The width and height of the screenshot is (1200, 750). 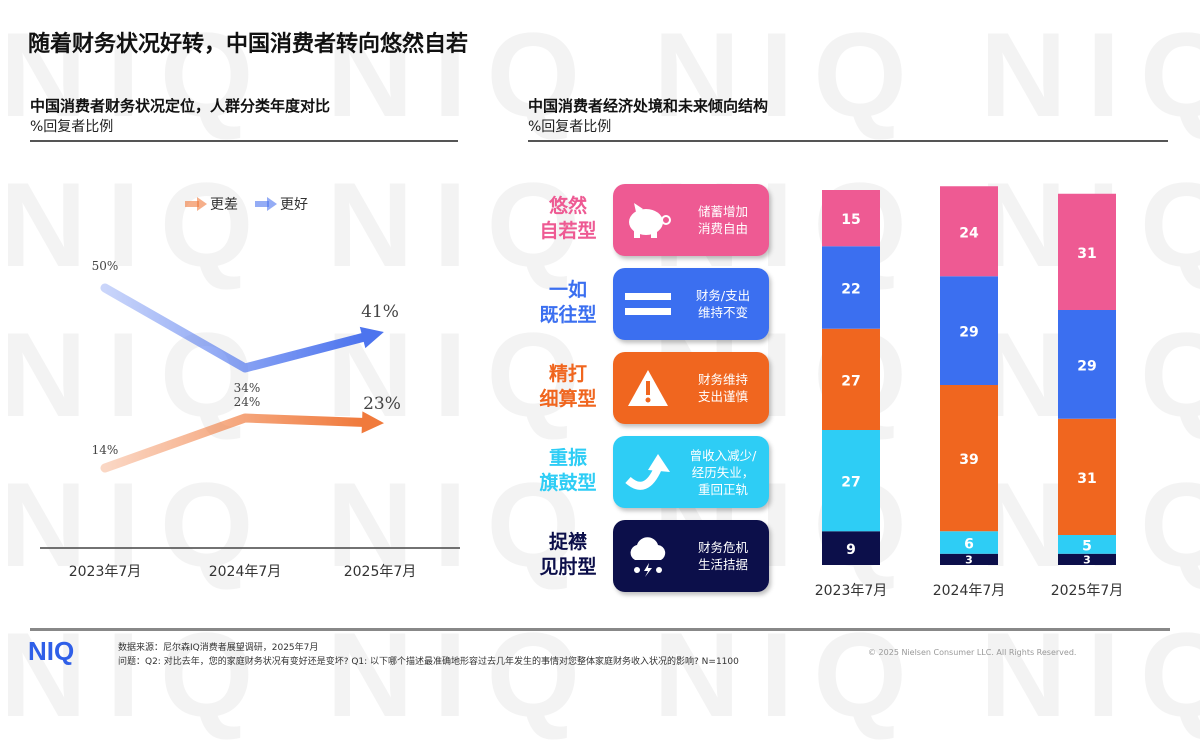 What do you see at coordinates (722, 388) in the screenshot?
I see `segment-description: 财务维持 支出谨慎` at bounding box center [722, 388].